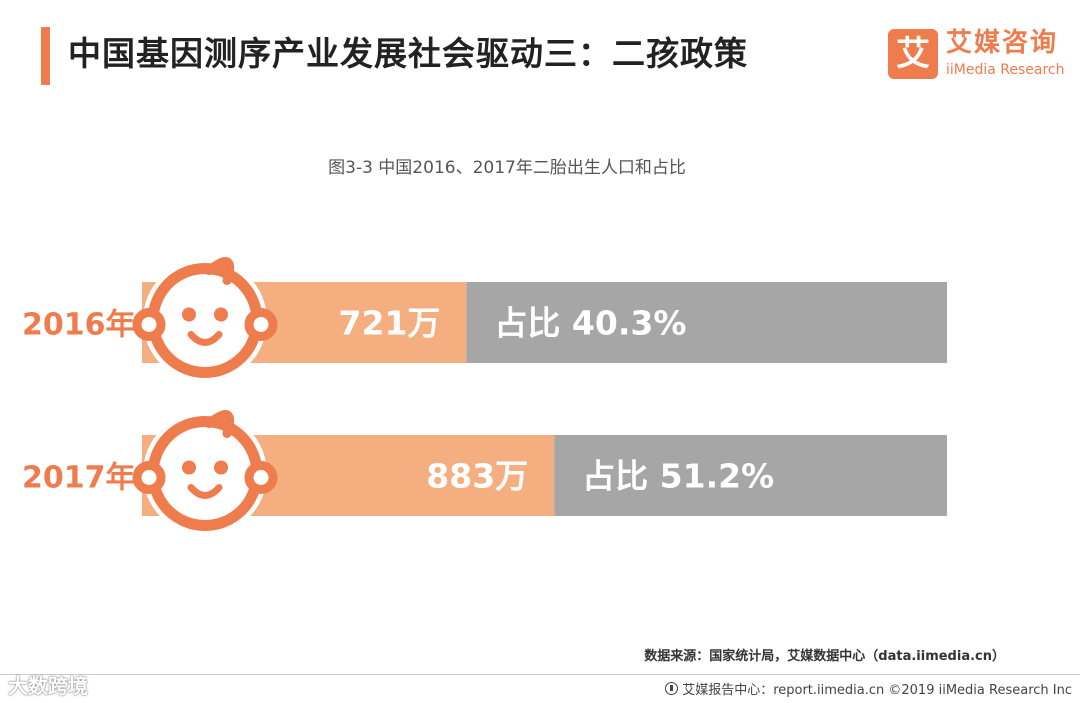 This screenshot has width=1080, height=703. Describe the element at coordinates (590, 323) in the screenshot. I see `data-label: 占比 40.3%` at that location.